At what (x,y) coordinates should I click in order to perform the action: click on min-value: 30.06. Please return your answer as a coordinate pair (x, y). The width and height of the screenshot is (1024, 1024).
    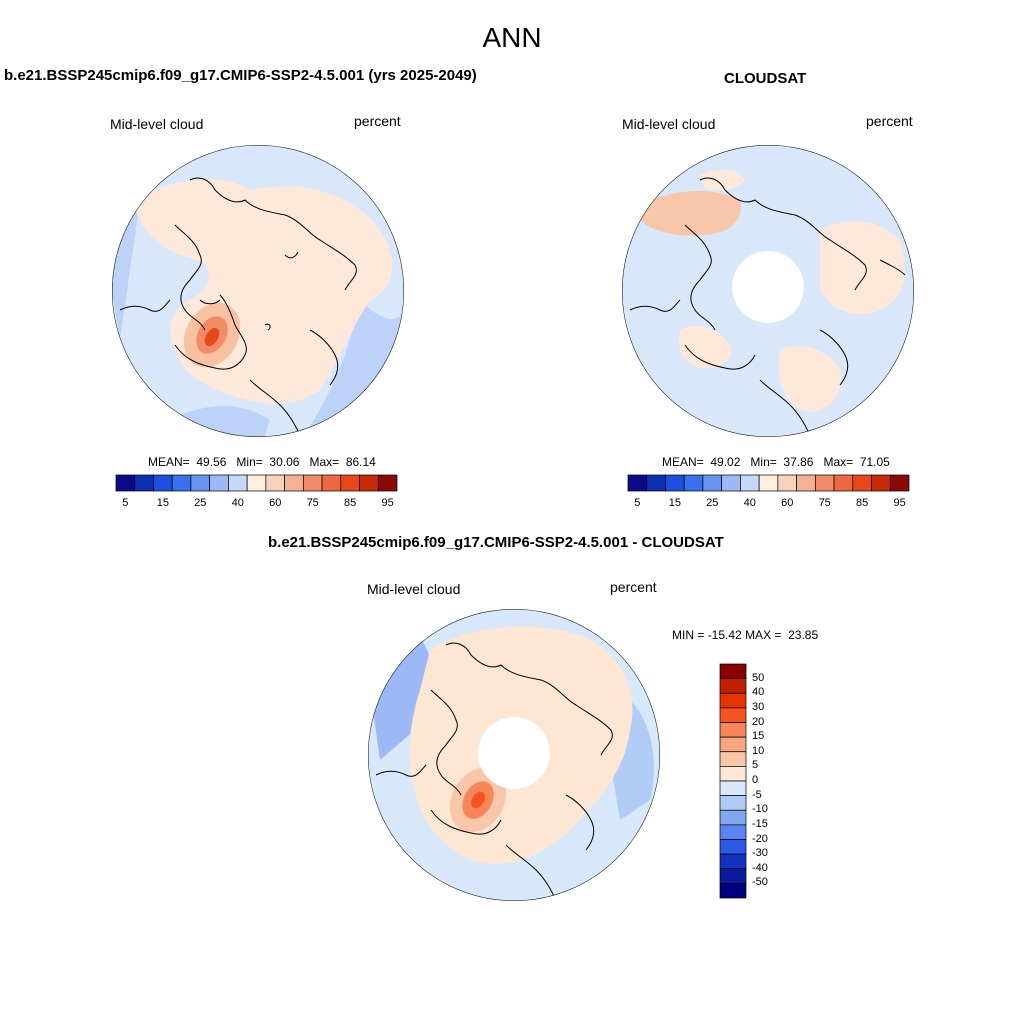
    Looking at the image, I should click on (284, 462).